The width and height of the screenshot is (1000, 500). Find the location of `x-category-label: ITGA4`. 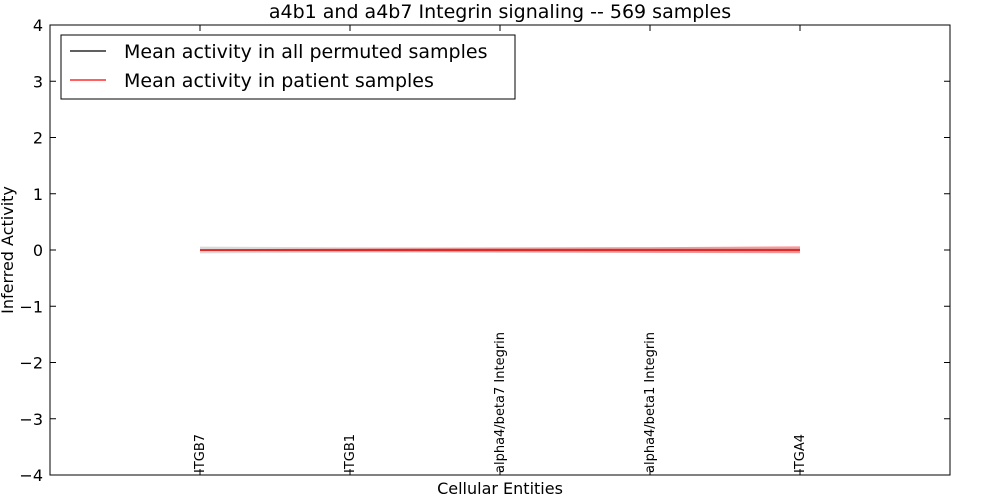

x-category-label: ITGA4 is located at coordinates (800, 453).